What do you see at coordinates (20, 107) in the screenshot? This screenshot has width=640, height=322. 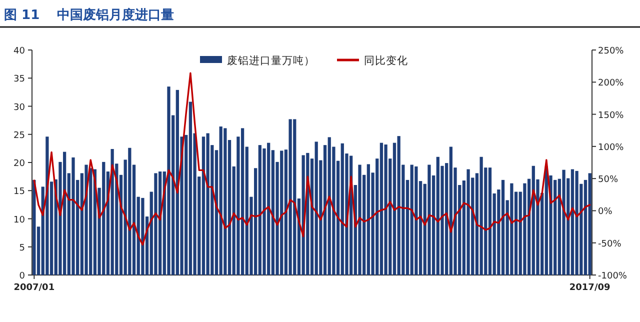 I see `y-tick-label: 30` at bounding box center [20, 107].